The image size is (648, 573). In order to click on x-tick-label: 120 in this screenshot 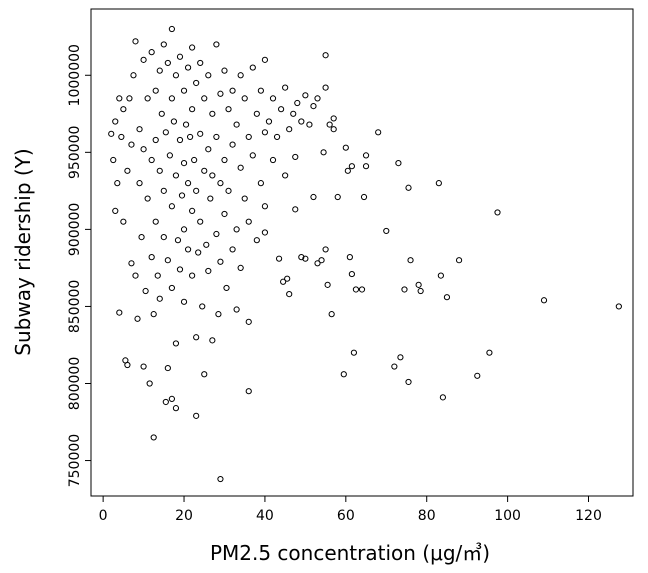, I will do `click(588, 516)`.